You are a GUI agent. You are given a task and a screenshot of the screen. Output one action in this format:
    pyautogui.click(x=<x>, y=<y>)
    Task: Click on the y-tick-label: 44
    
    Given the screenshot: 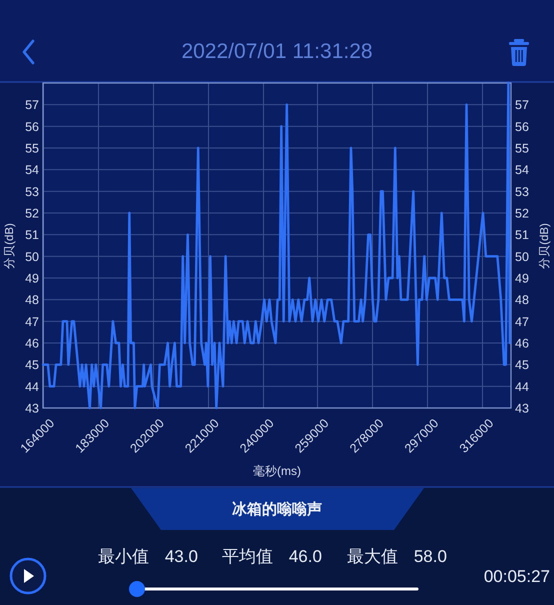 What is the action you would take?
    pyautogui.click(x=32, y=387)
    